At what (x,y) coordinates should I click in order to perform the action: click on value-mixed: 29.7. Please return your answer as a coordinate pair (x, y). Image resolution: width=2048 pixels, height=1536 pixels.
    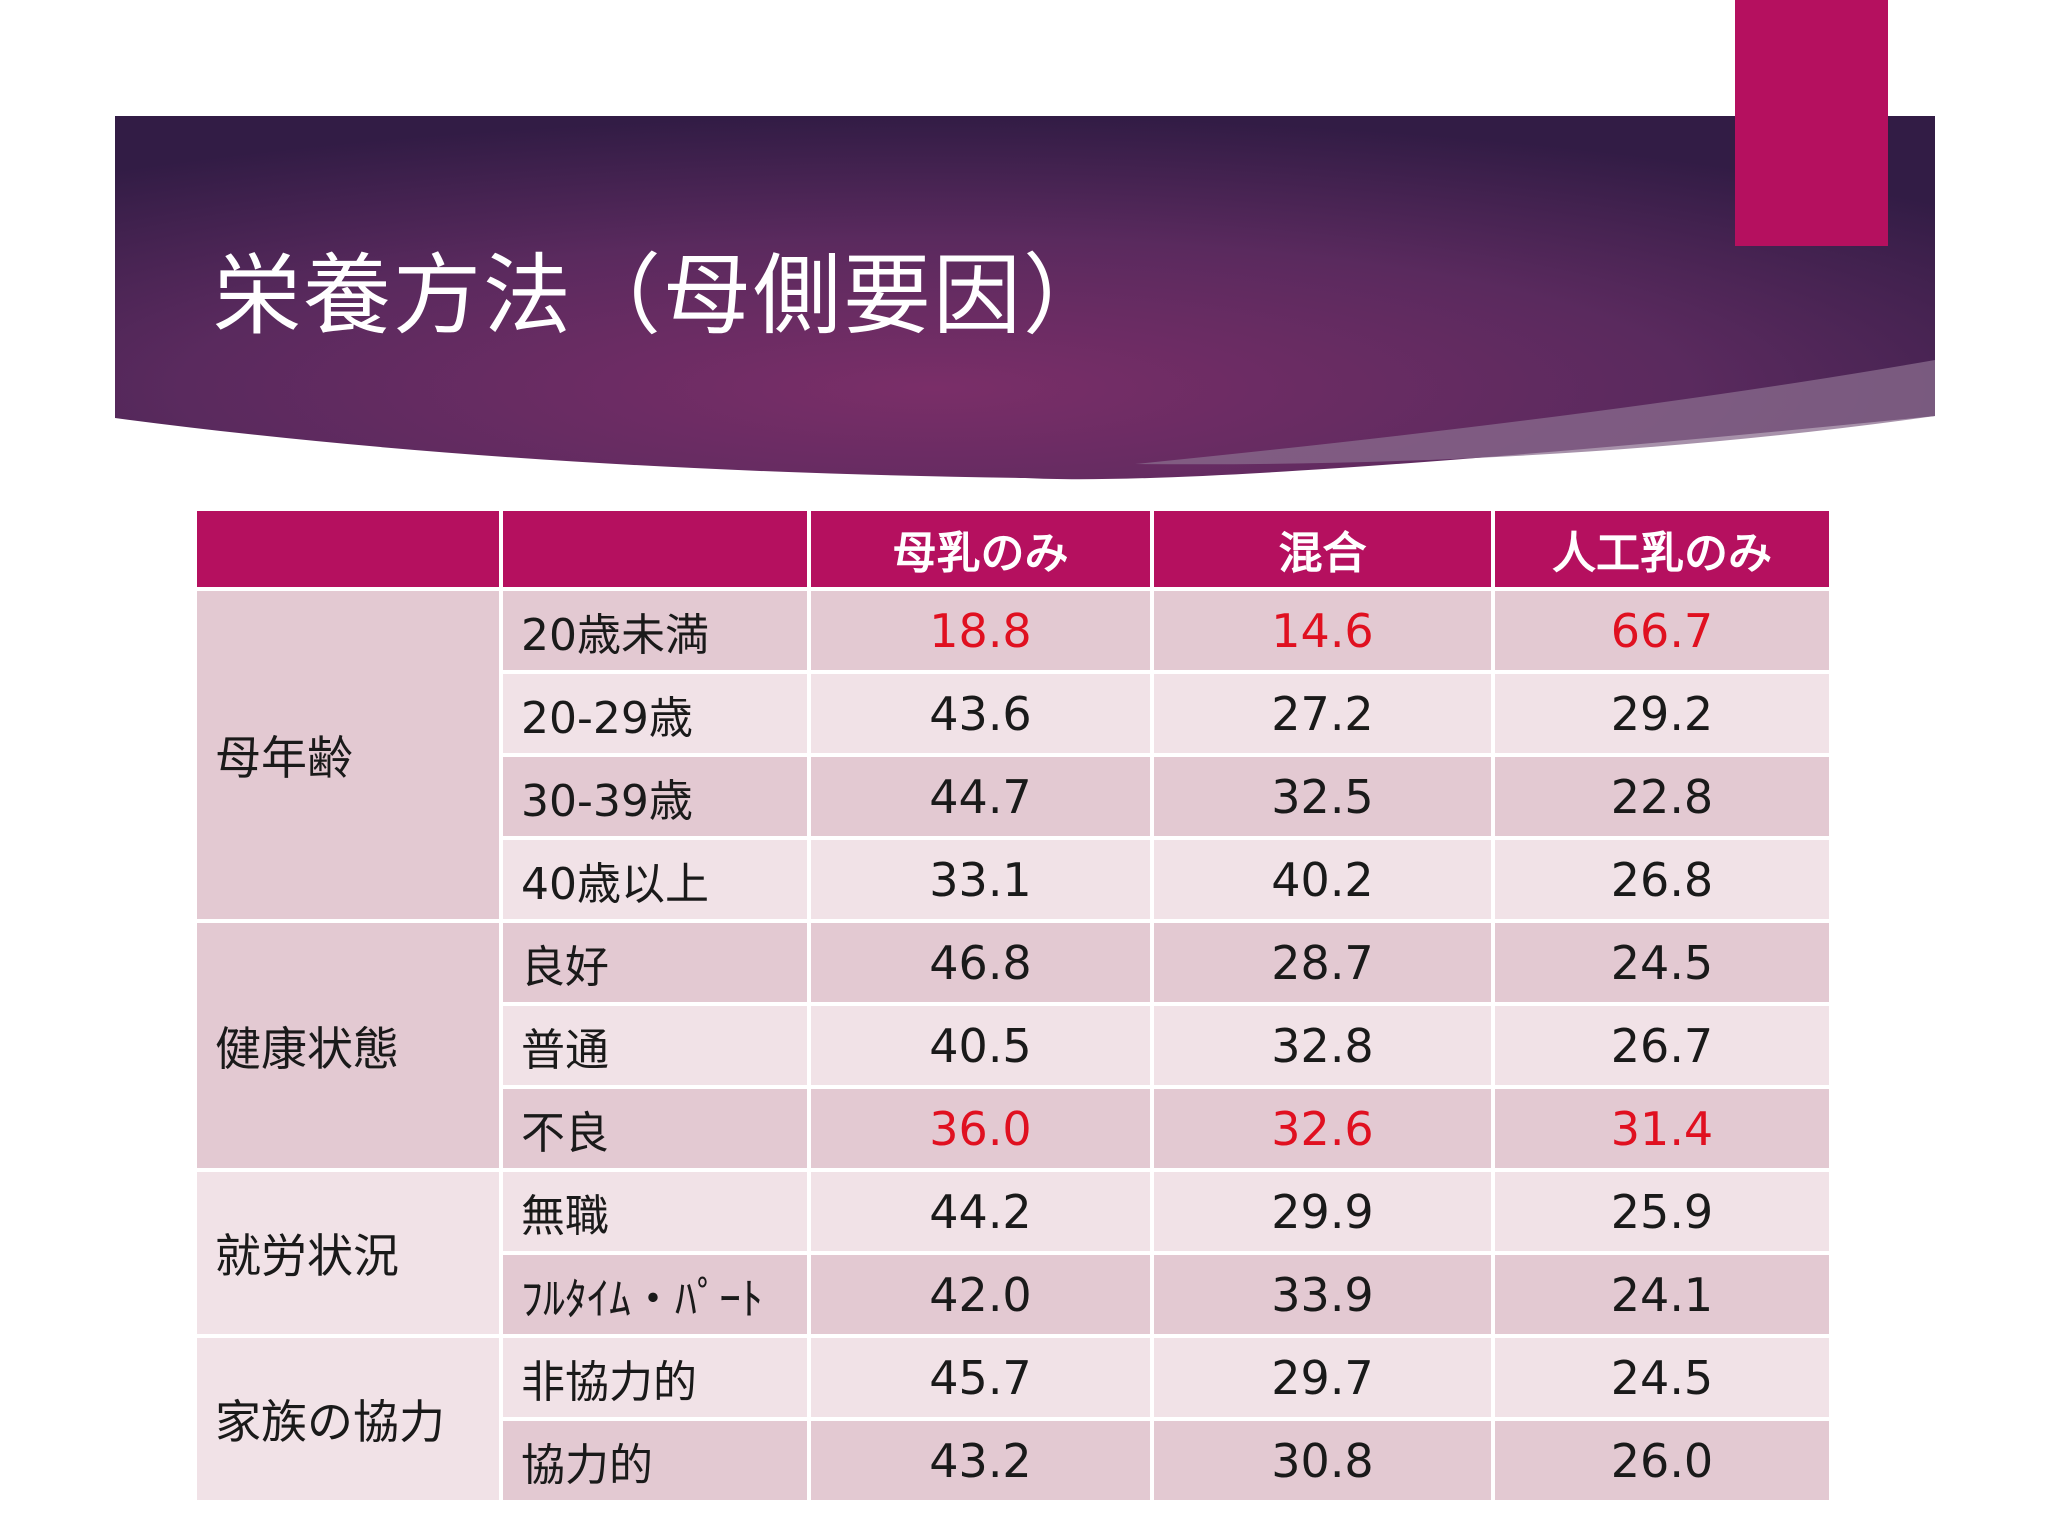
    Looking at the image, I should click on (1322, 1377).